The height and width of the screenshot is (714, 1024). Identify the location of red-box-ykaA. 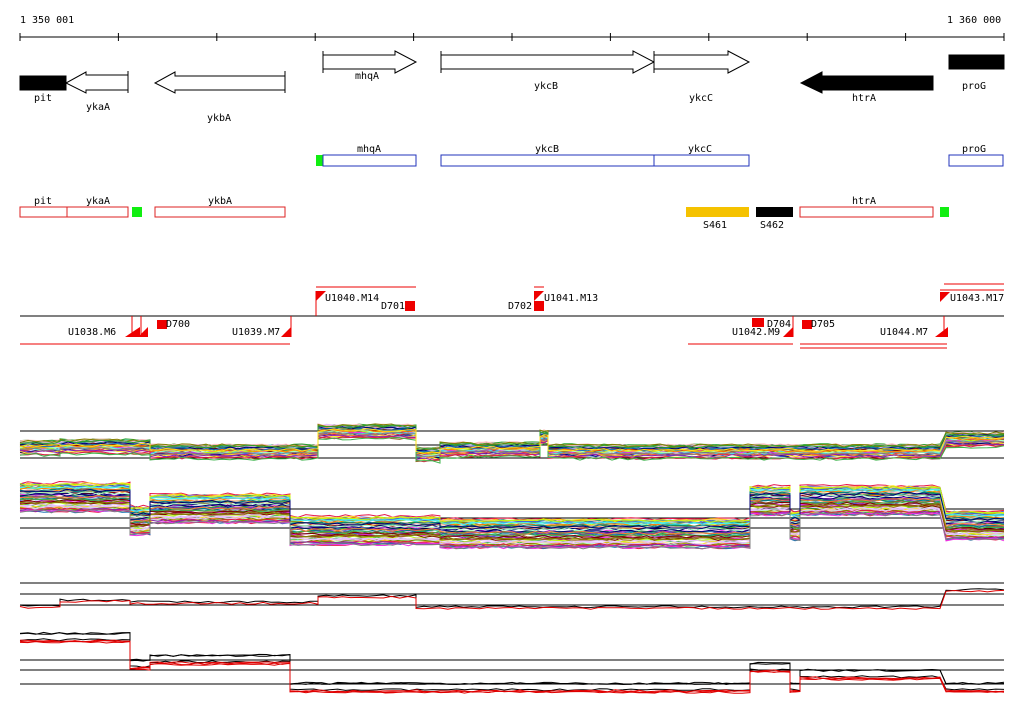
(97, 212).